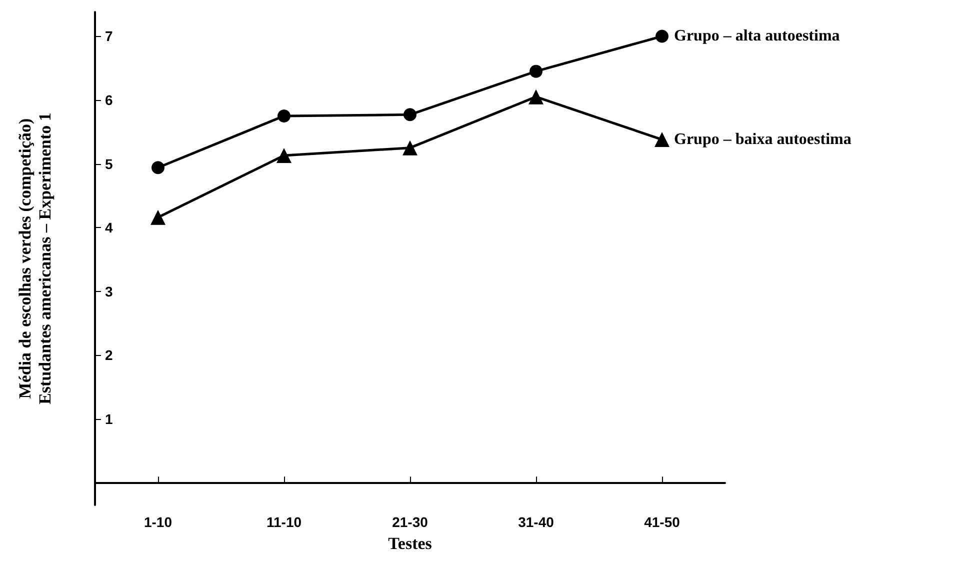  What do you see at coordinates (109, 418) in the screenshot?
I see `y-tick-label: 1` at bounding box center [109, 418].